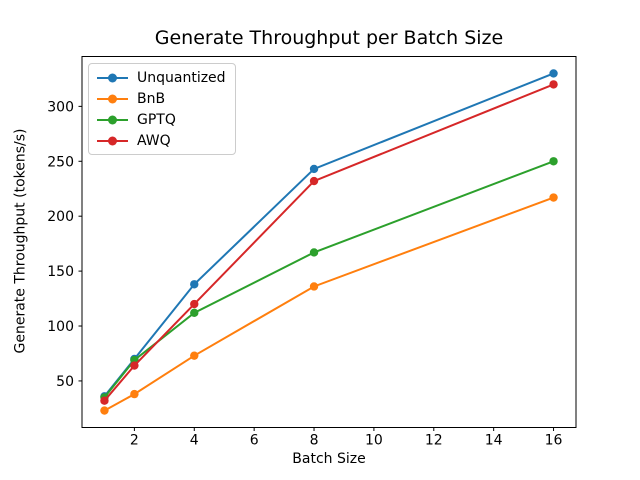 The image size is (640, 480). What do you see at coordinates (254, 441) in the screenshot?
I see `x-tick-label: 6` at bounding box center [254, 441].